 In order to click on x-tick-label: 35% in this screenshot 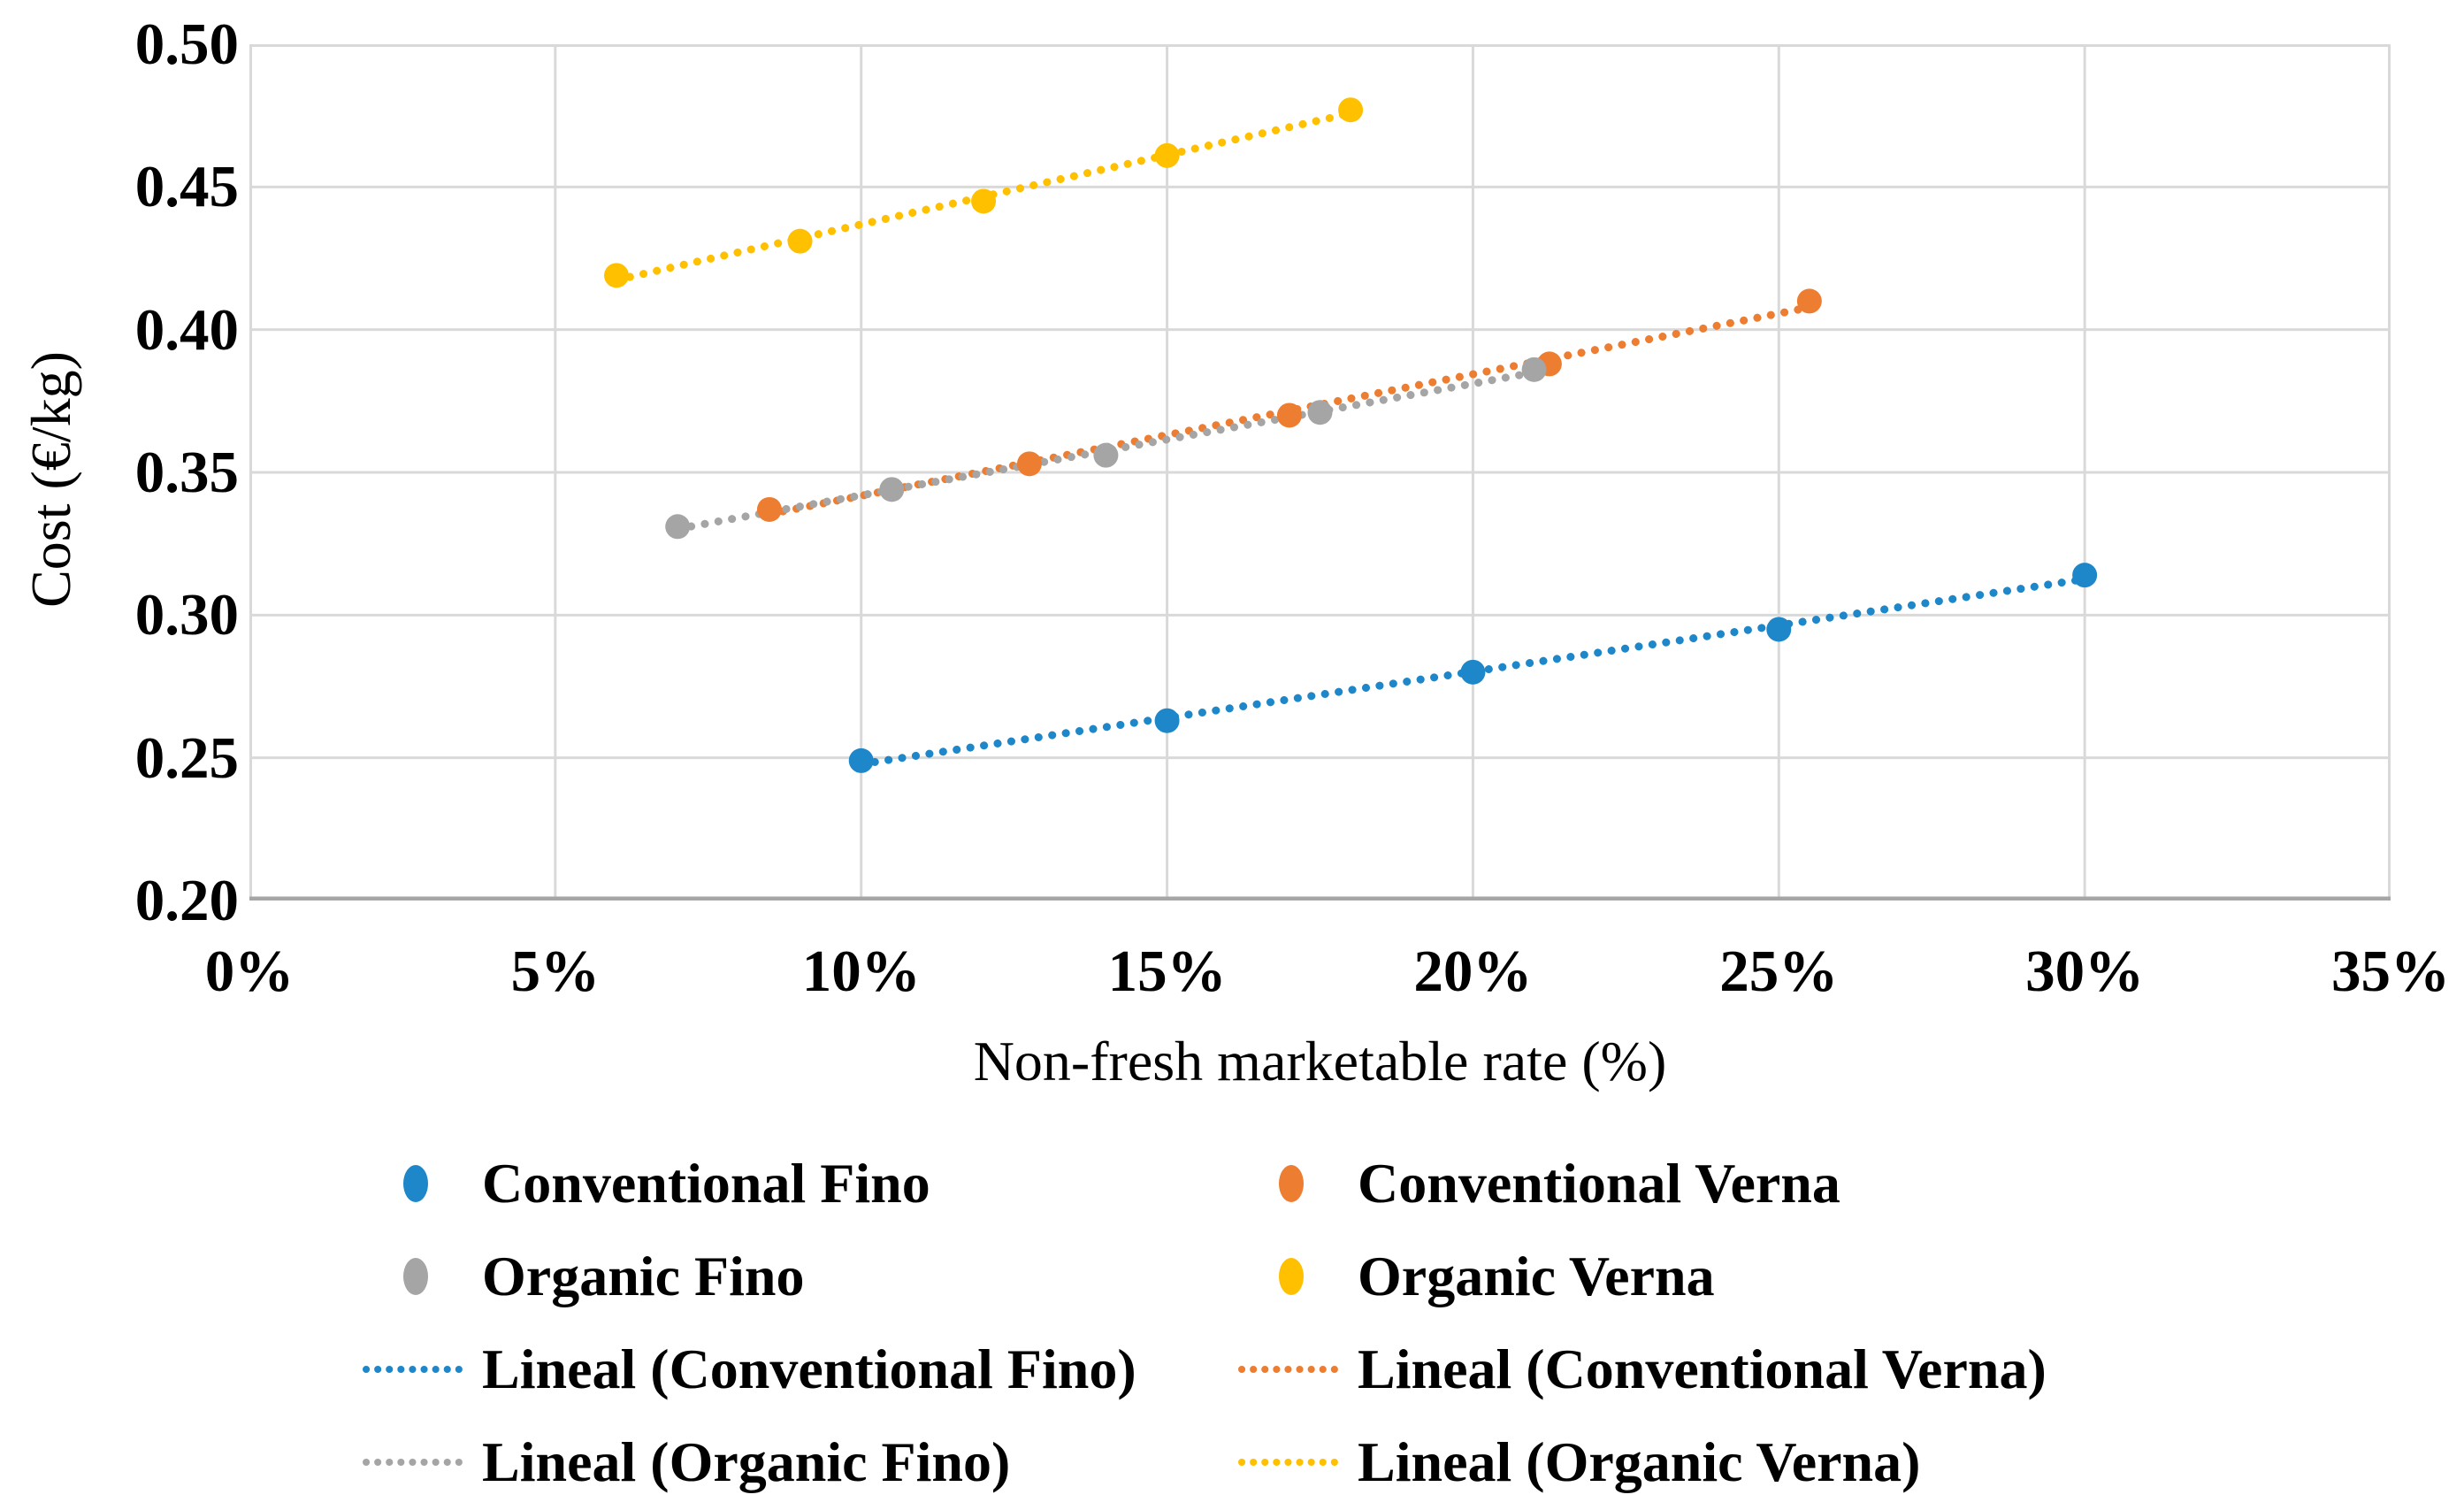, I will do `click(2390, 971)`.